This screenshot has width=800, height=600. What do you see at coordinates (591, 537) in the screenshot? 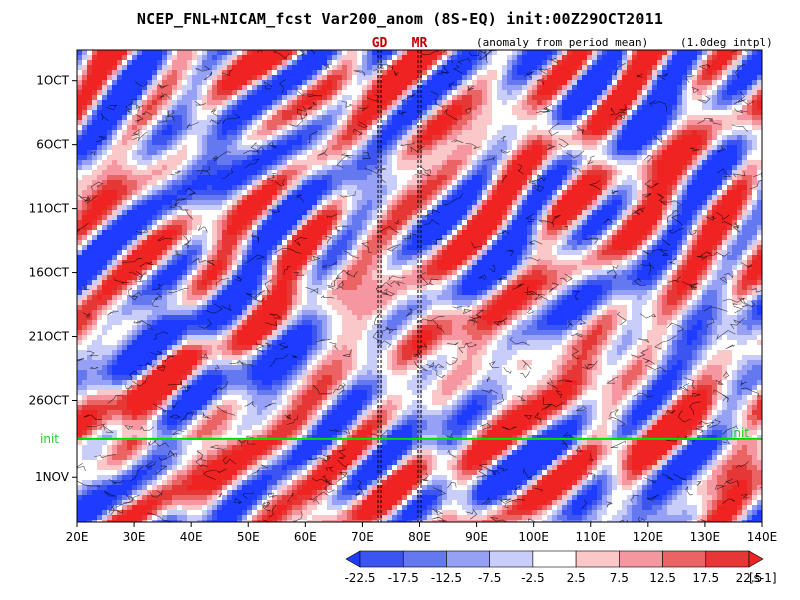
I see `x-tick-label: 110E` at bounding box center [591, 537].